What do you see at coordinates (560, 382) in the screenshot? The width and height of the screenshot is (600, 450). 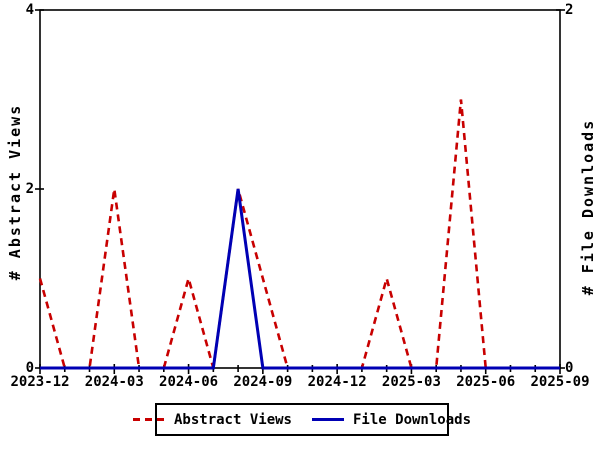 I see `x-tick-label-2025-09: 2025-09` at bounding box center [560, 382].